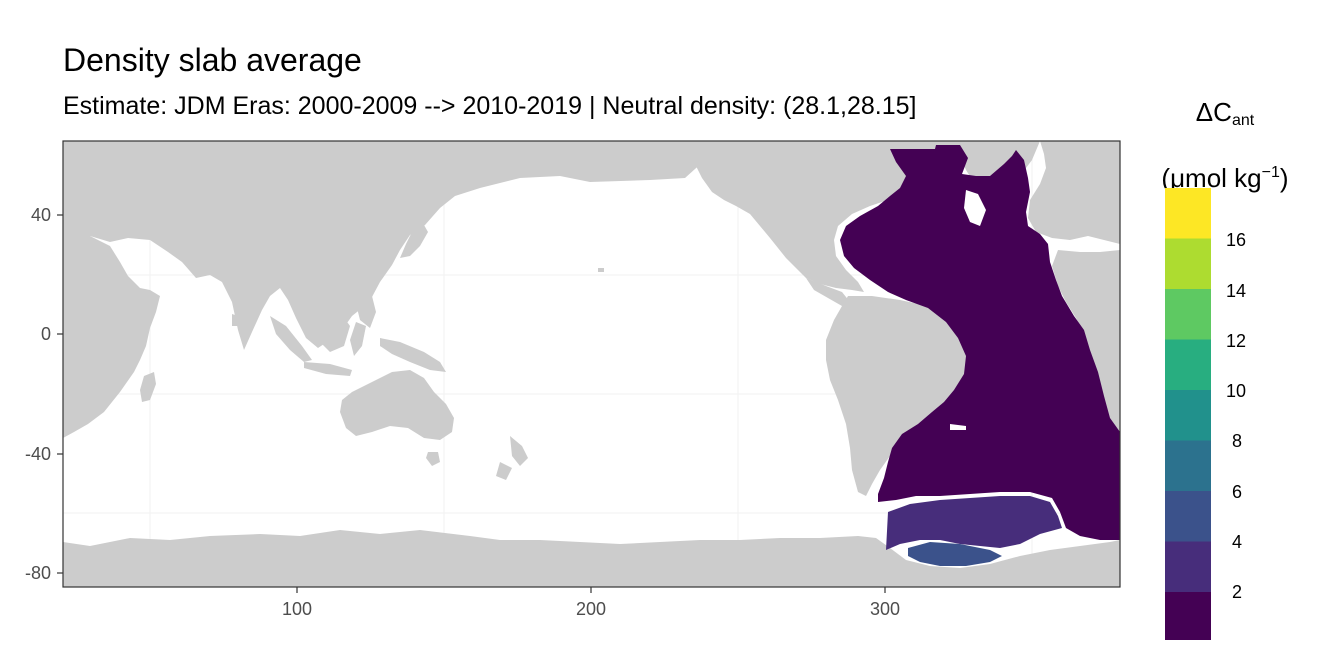 The height and width of the screenshot is (672, 1344). What do you see at coordinates (414, 235) in the screenshot?
I see `land-japan` at bounding box center [414, 235].